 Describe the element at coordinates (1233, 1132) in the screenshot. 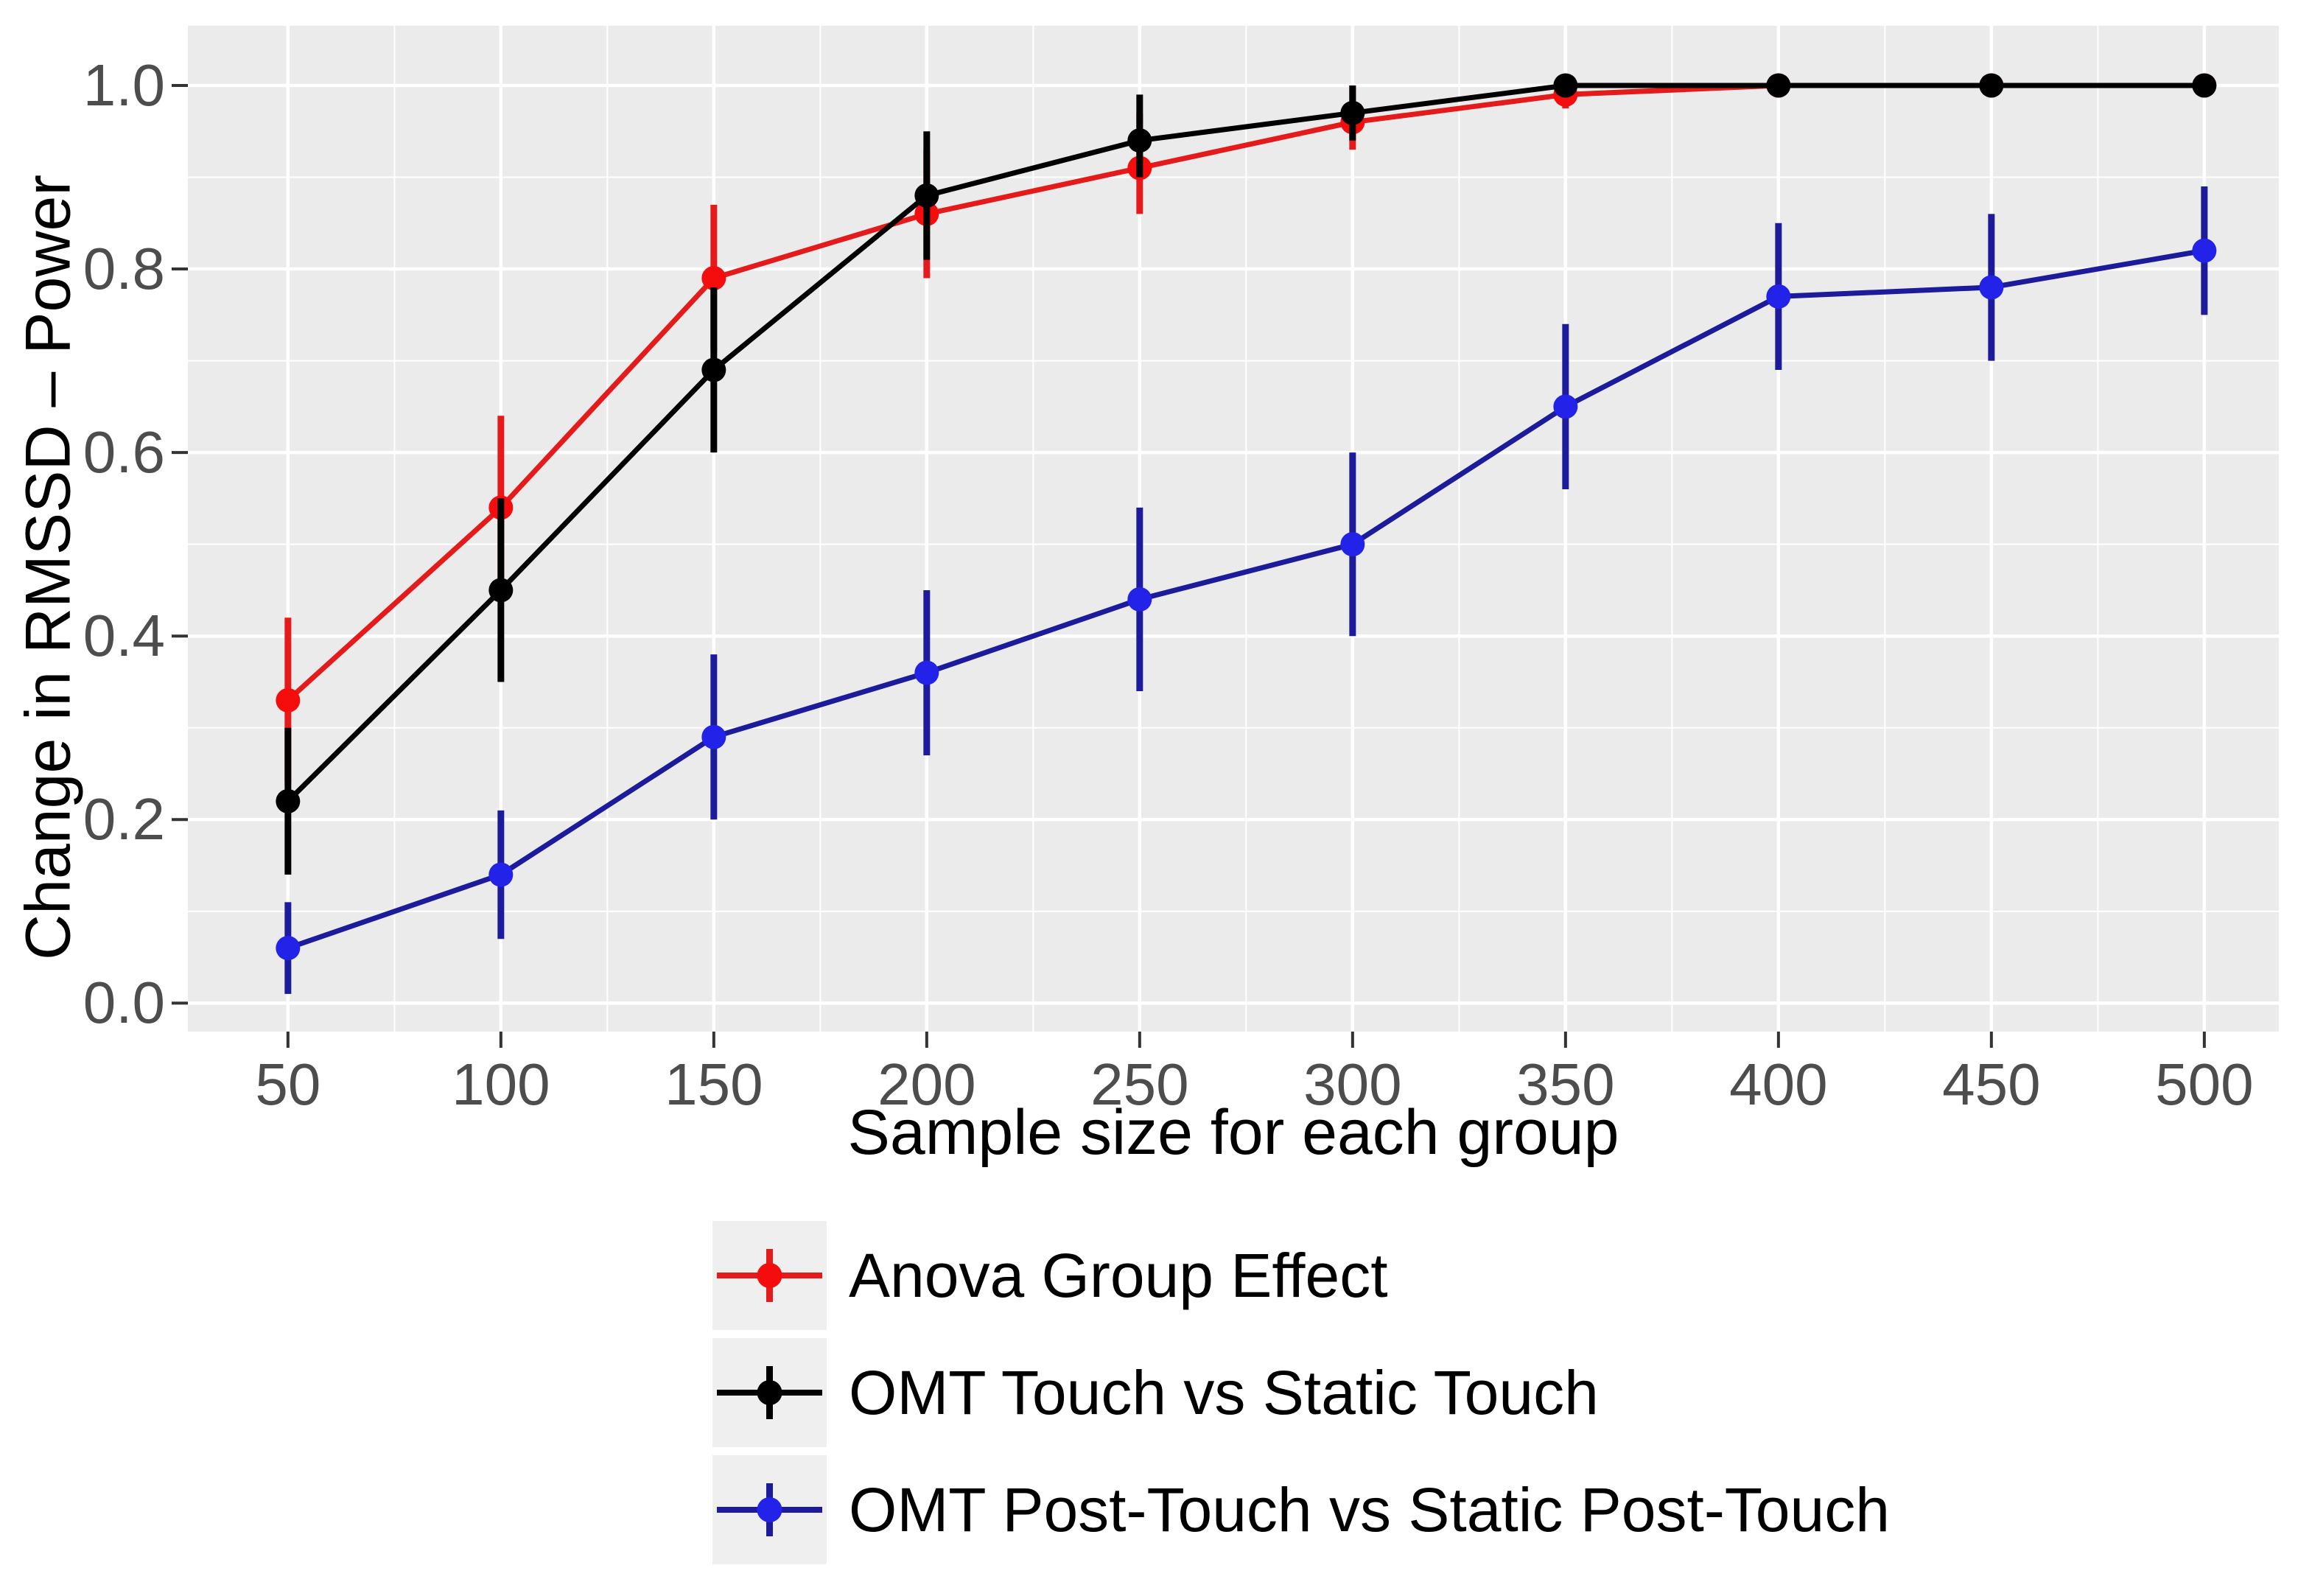

I see `x-axis-title: Sample size for each group` at that location.